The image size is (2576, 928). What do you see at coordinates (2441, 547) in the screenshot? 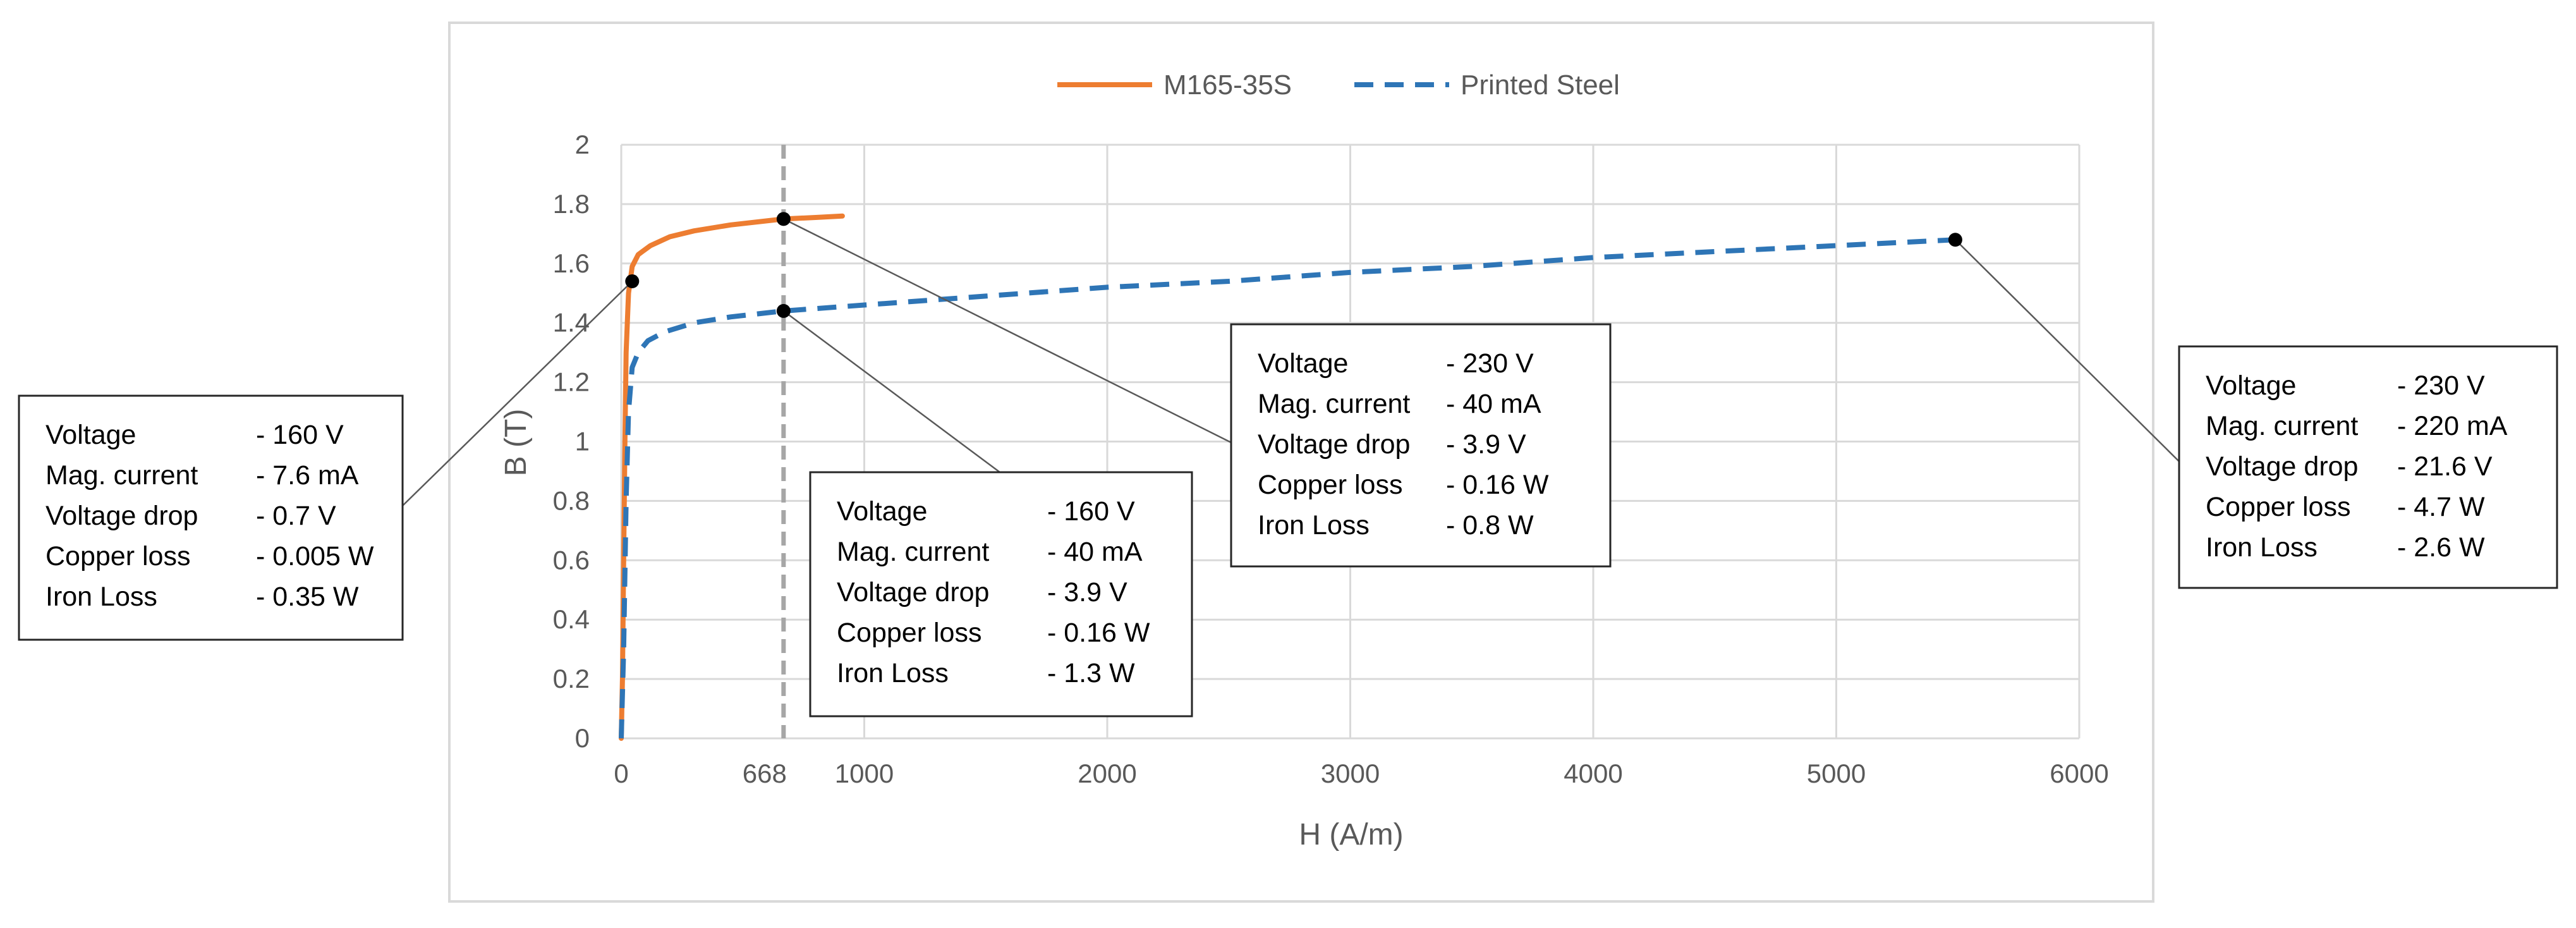
I see `annotation-field-value: - 2.6 W` at bounding box center [2441, 547].